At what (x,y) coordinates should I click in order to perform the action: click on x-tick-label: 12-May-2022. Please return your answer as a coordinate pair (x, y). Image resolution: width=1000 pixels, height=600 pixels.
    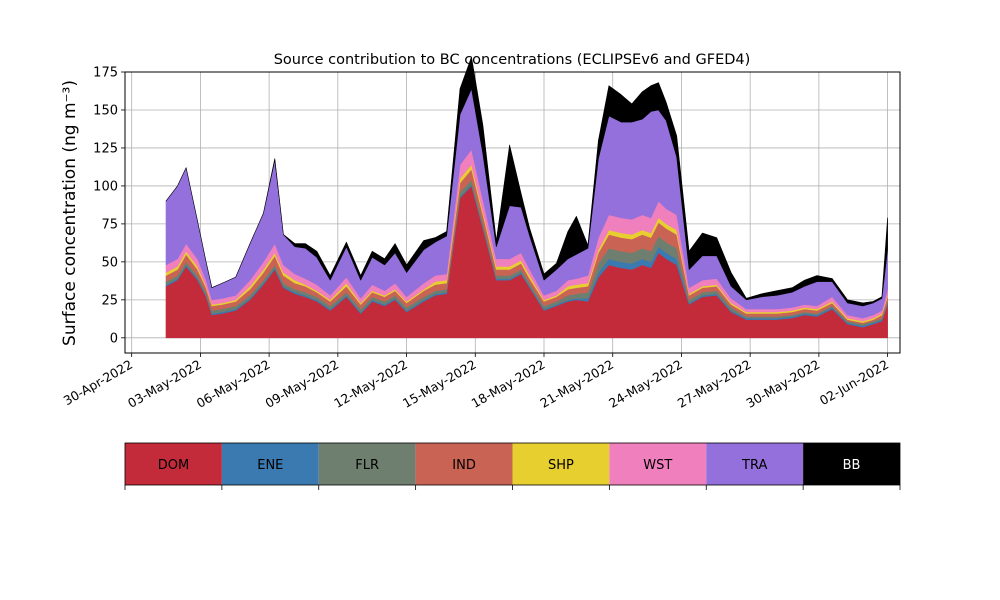
    Looking at the image, I should click on (370, 384).